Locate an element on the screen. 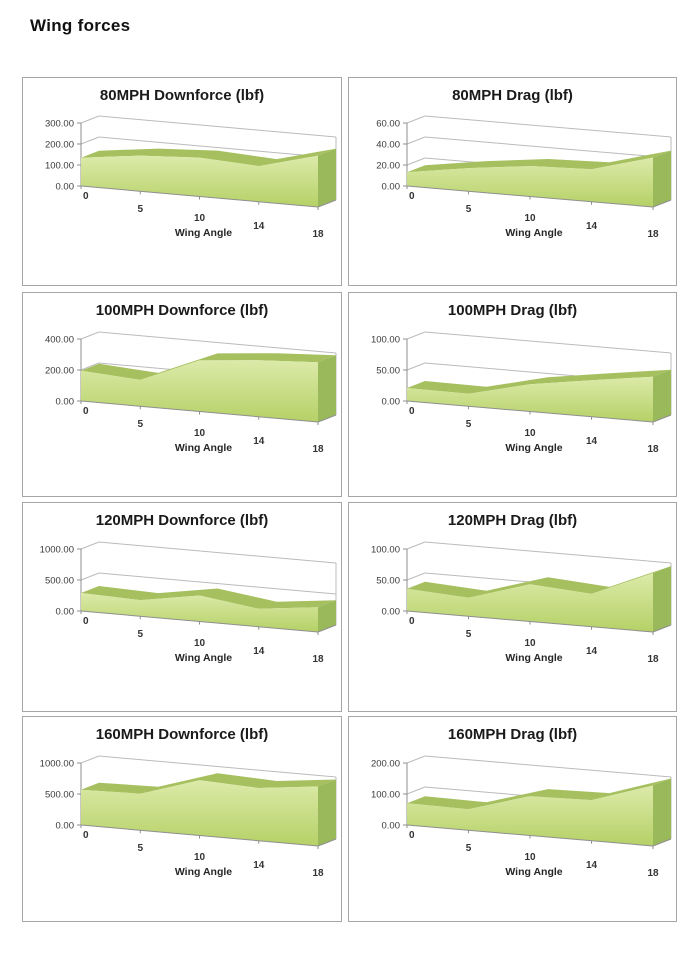  svg-text: 20.00 is located at coordinates (388, 166).